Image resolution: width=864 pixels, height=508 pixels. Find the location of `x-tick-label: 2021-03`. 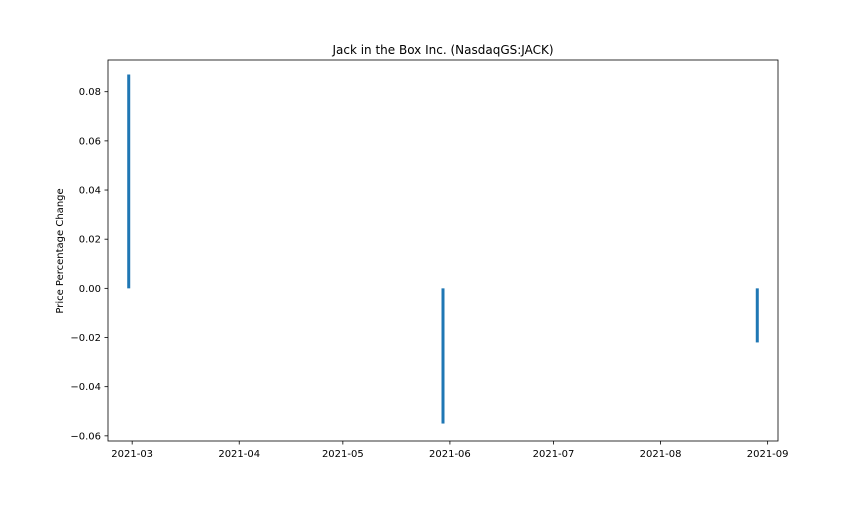

x-tick-label: 2021-03 is located at coordinates (132, 454).